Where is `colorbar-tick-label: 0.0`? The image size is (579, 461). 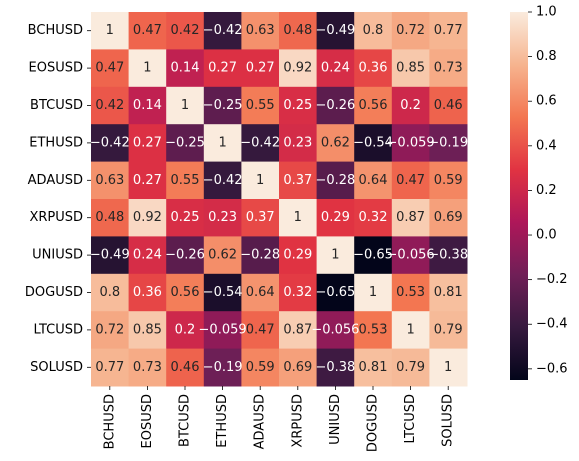 colorbar-tick-label: 0.0 is located at coordinates (546, 235).